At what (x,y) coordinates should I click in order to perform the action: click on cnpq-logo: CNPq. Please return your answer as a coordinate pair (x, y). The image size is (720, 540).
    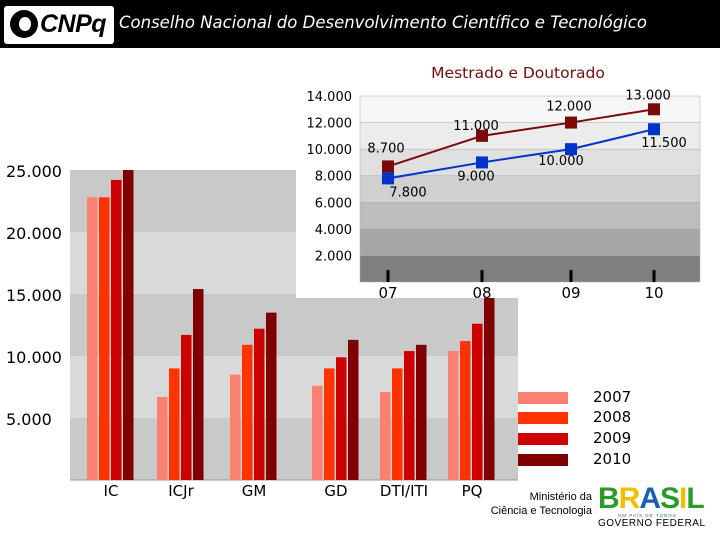
    Looking at the image, I should click on (59, 25).